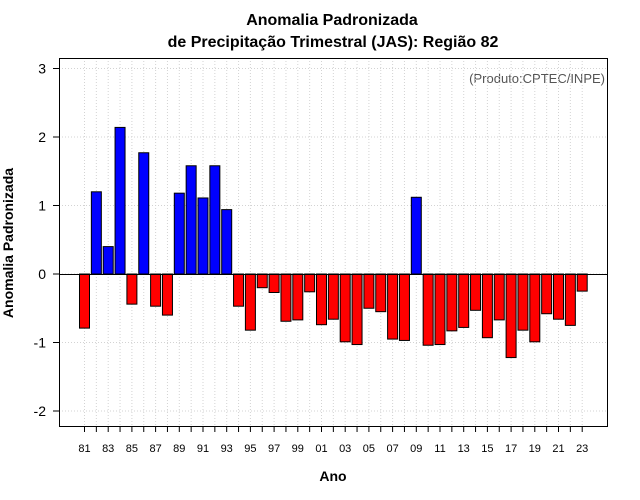  I want to click on x-tick-label: 05, so click(369, 449).